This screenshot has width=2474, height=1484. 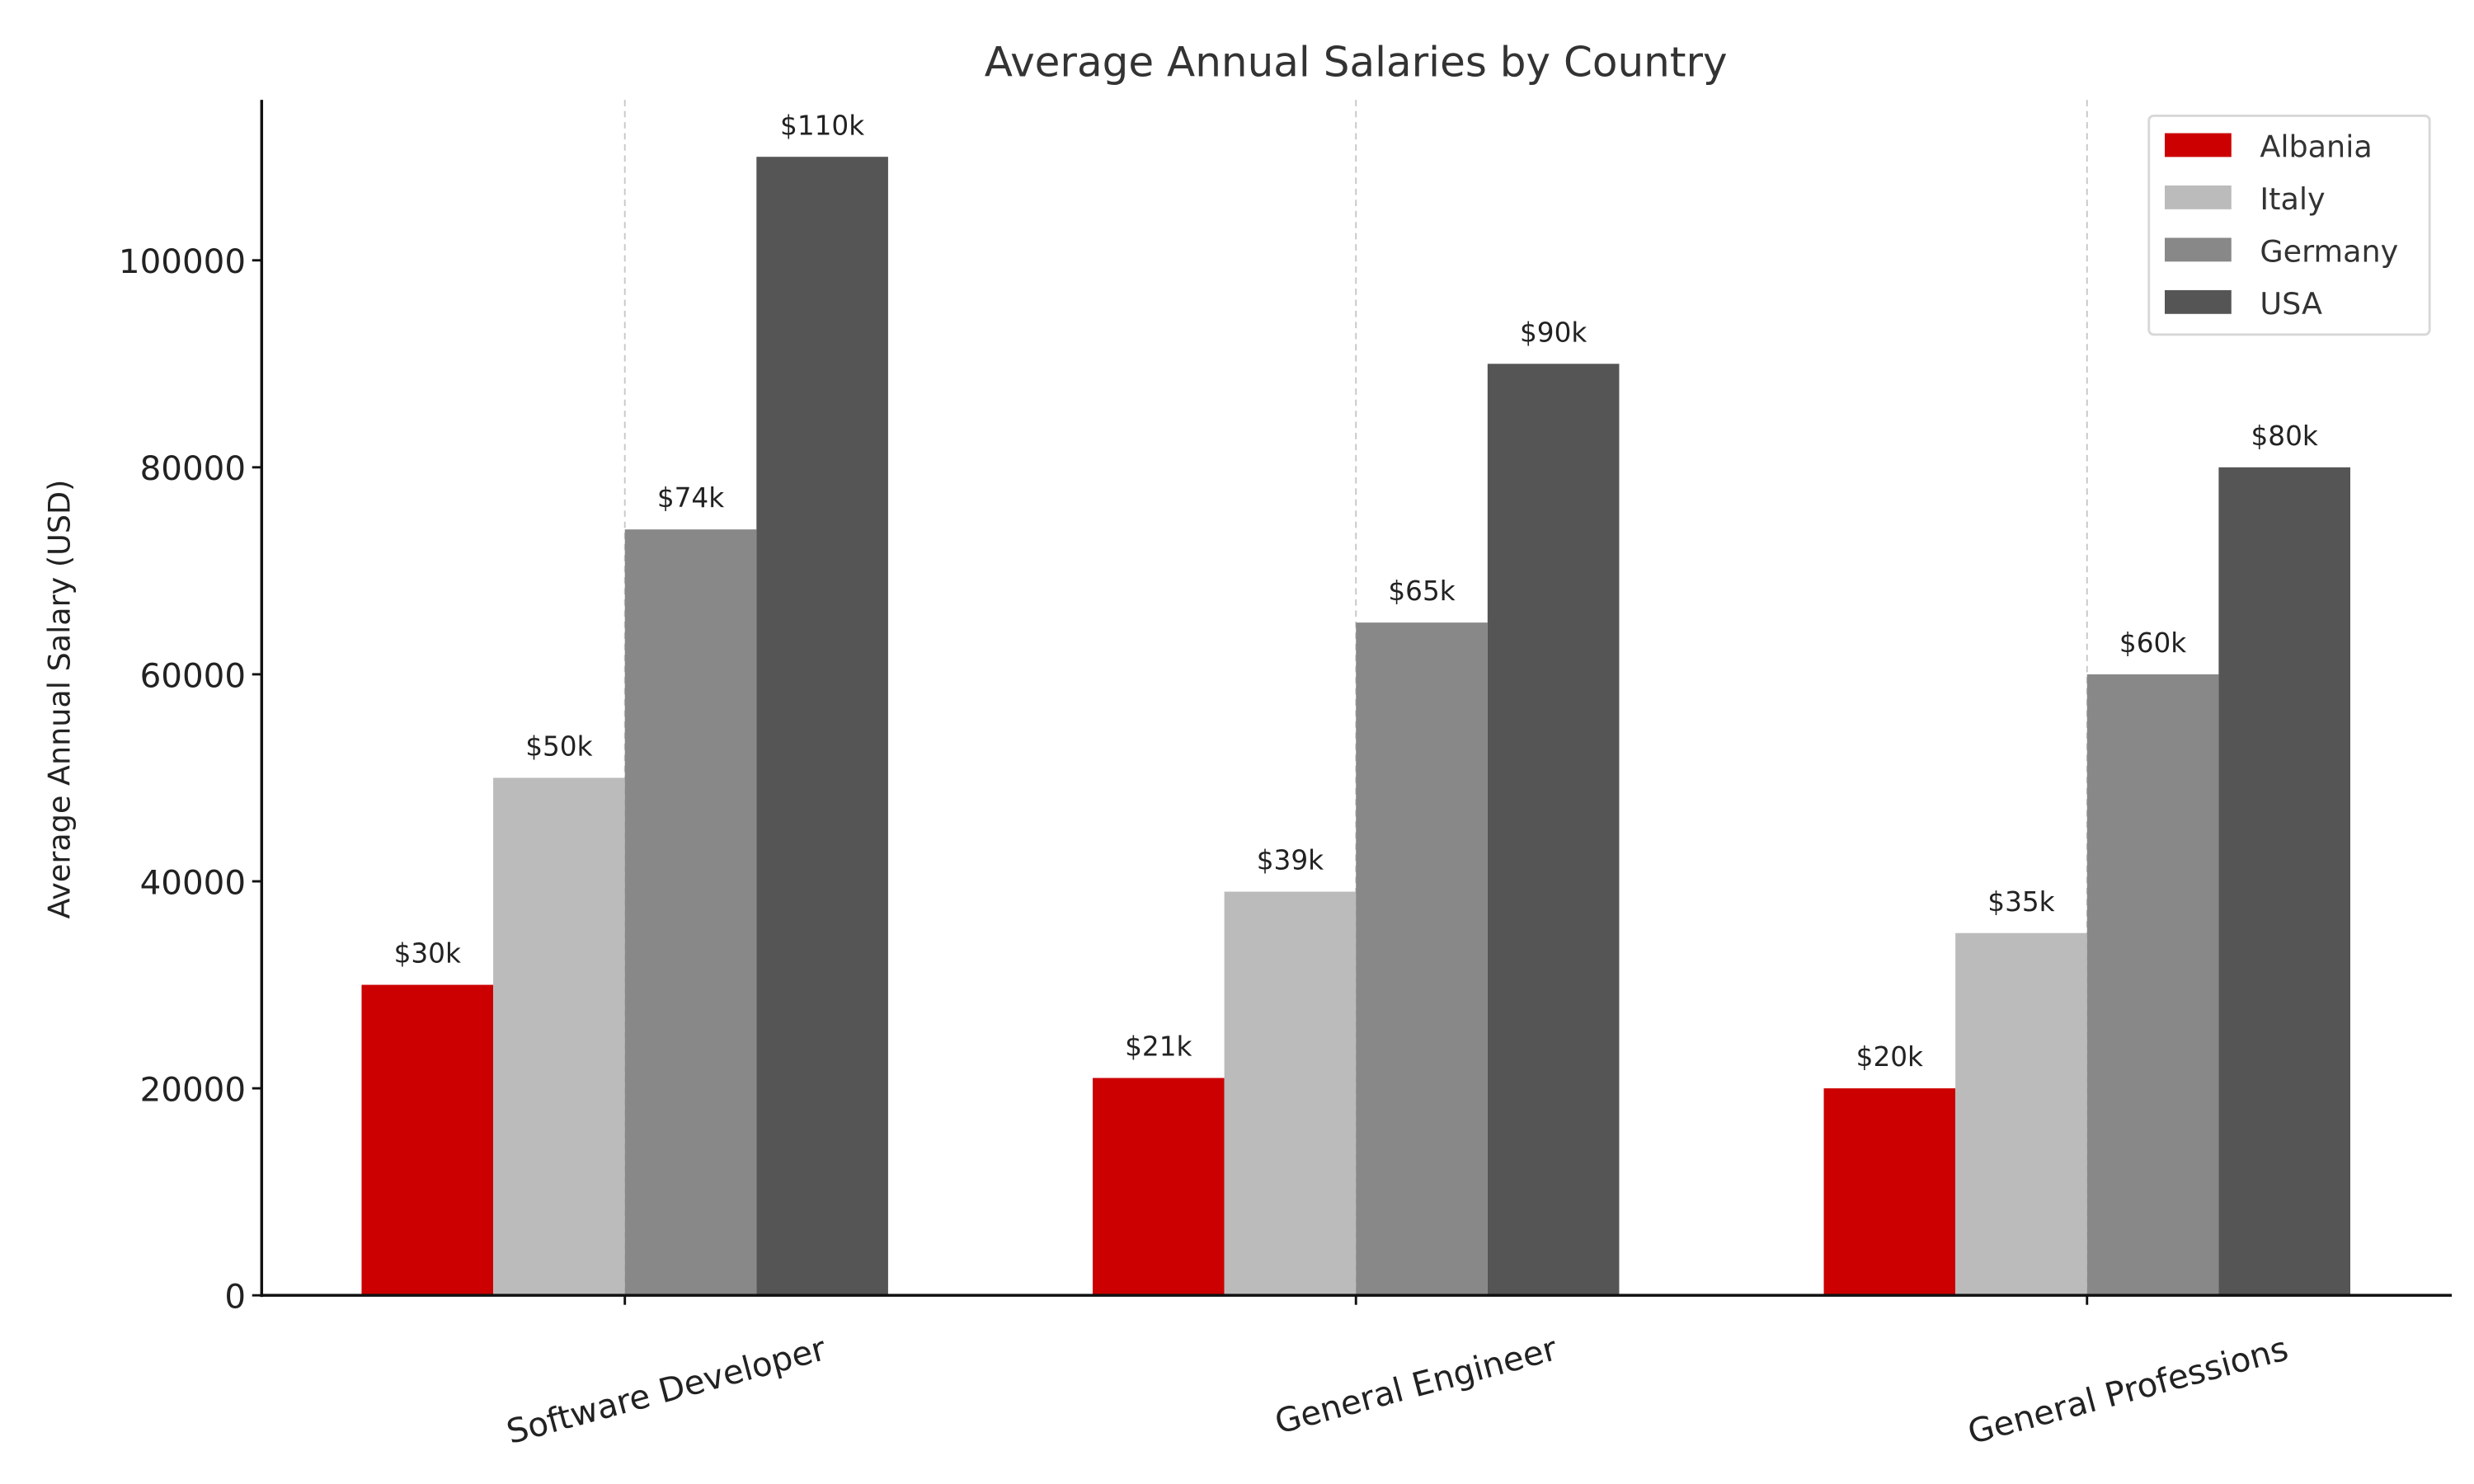 What do you see at coordinates (2316, 146) in the screenshot?
I see `legend-label: Albania` at bounding box center [2316, 146].